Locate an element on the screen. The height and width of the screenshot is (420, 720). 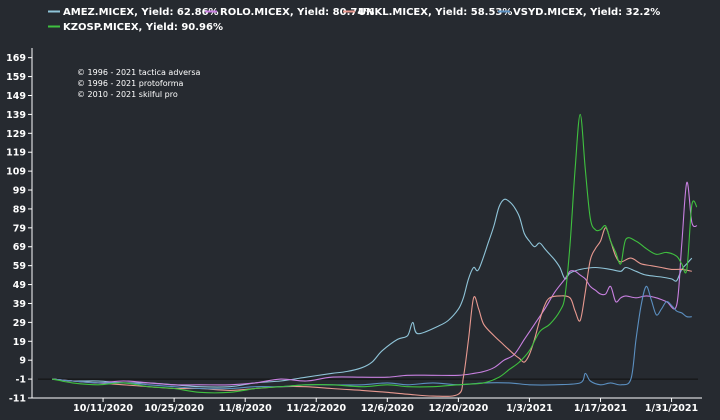
y-tick-label: -11 is located at coordinates (17, 399).